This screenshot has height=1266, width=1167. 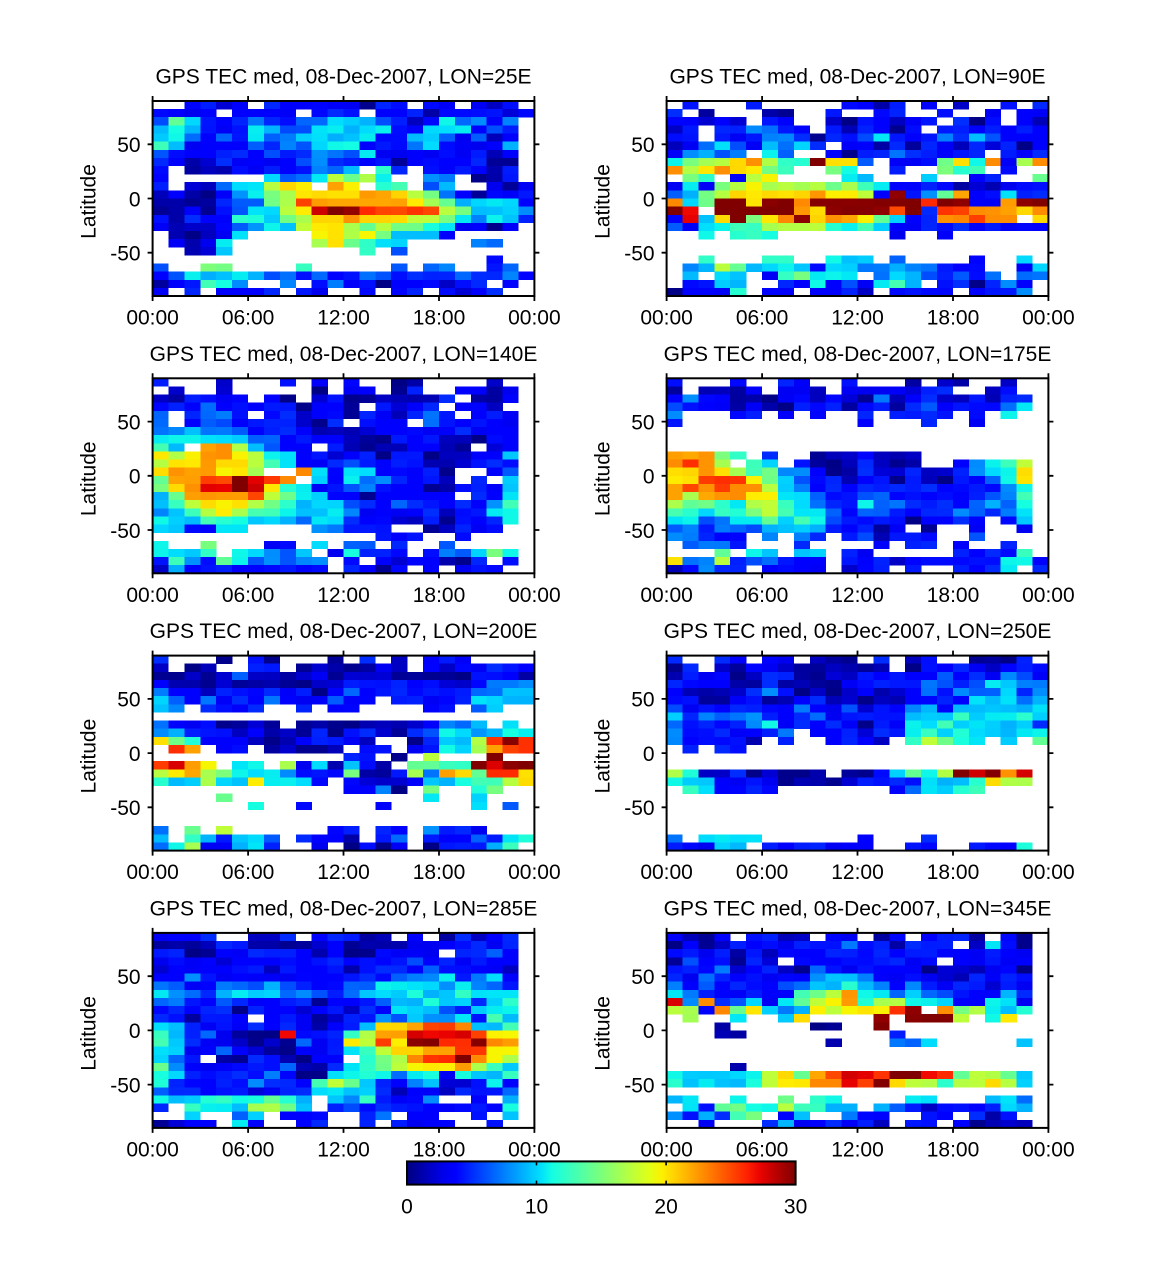 What do you see at coordinates (858, 631) in the screenshot?
I see `svg-text:GPS TEC med, 08-Dec-2007, LON=: GPS TEC med, 08-Dec-2007, LON=250E` at bounding box center [858, 631].